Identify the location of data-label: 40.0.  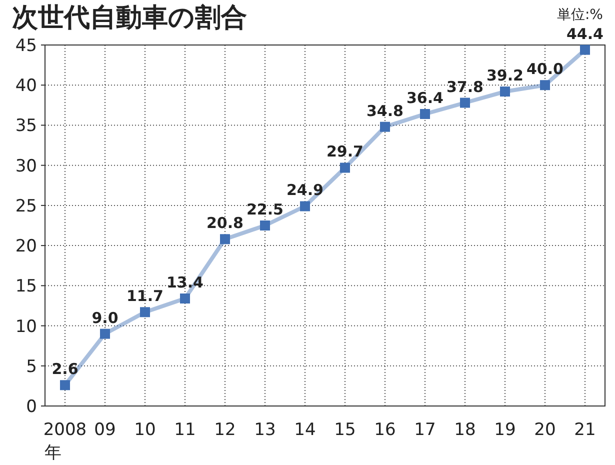
(545, 69).